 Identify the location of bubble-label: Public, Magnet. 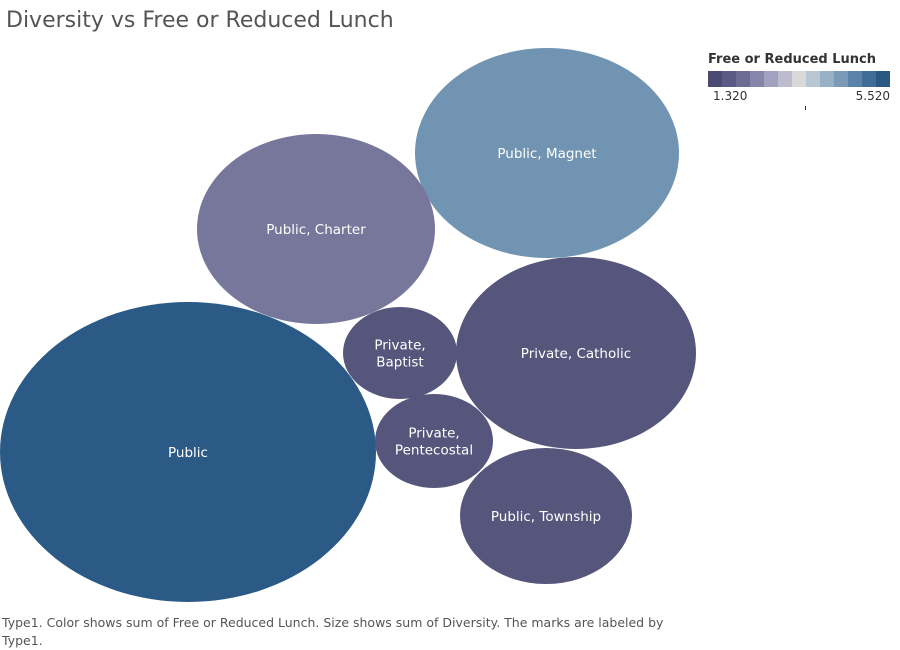
(546, 154).